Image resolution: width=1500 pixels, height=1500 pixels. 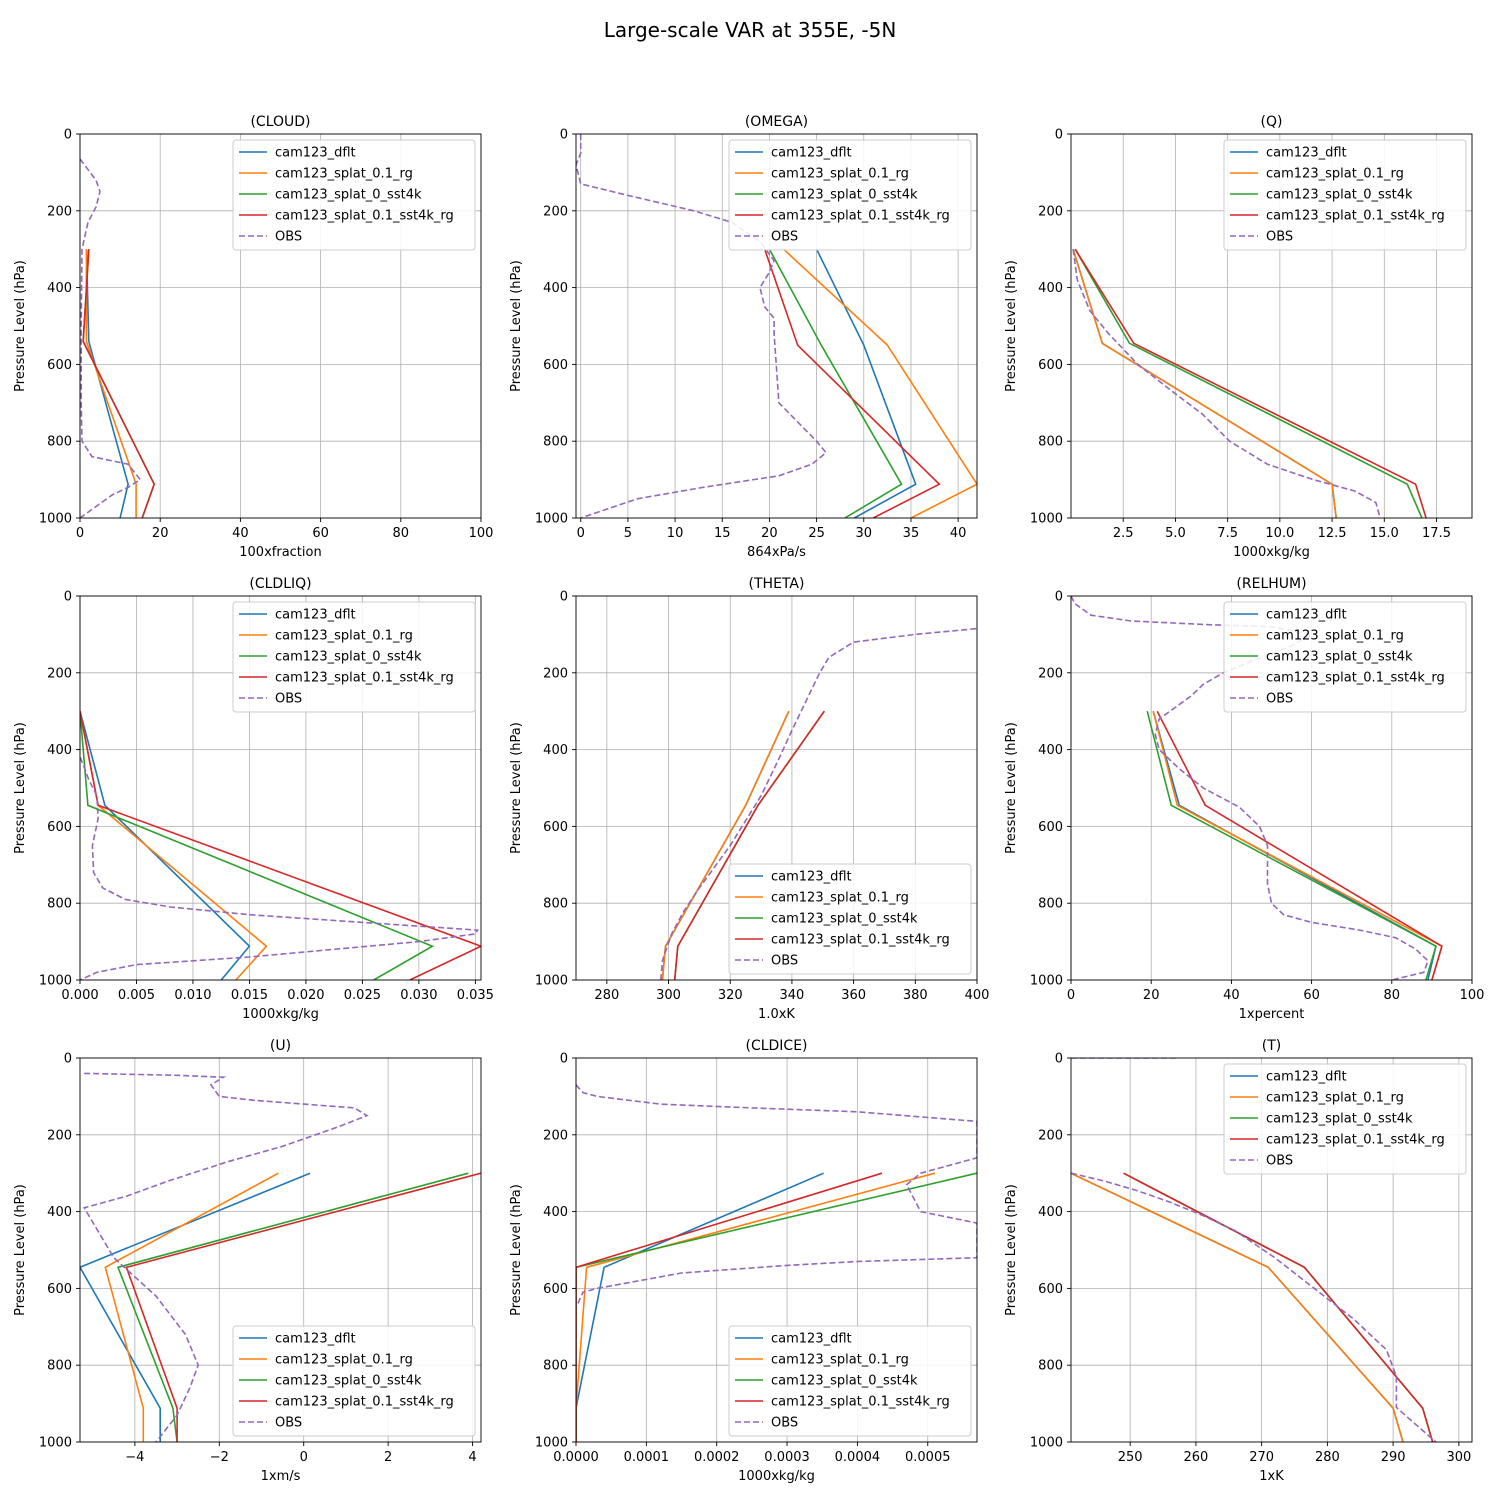 What do you see at coordinates (1393, 1457) in the screenshot?
I see `x-tick-label: 290` at bounding box center [1393, 1457].